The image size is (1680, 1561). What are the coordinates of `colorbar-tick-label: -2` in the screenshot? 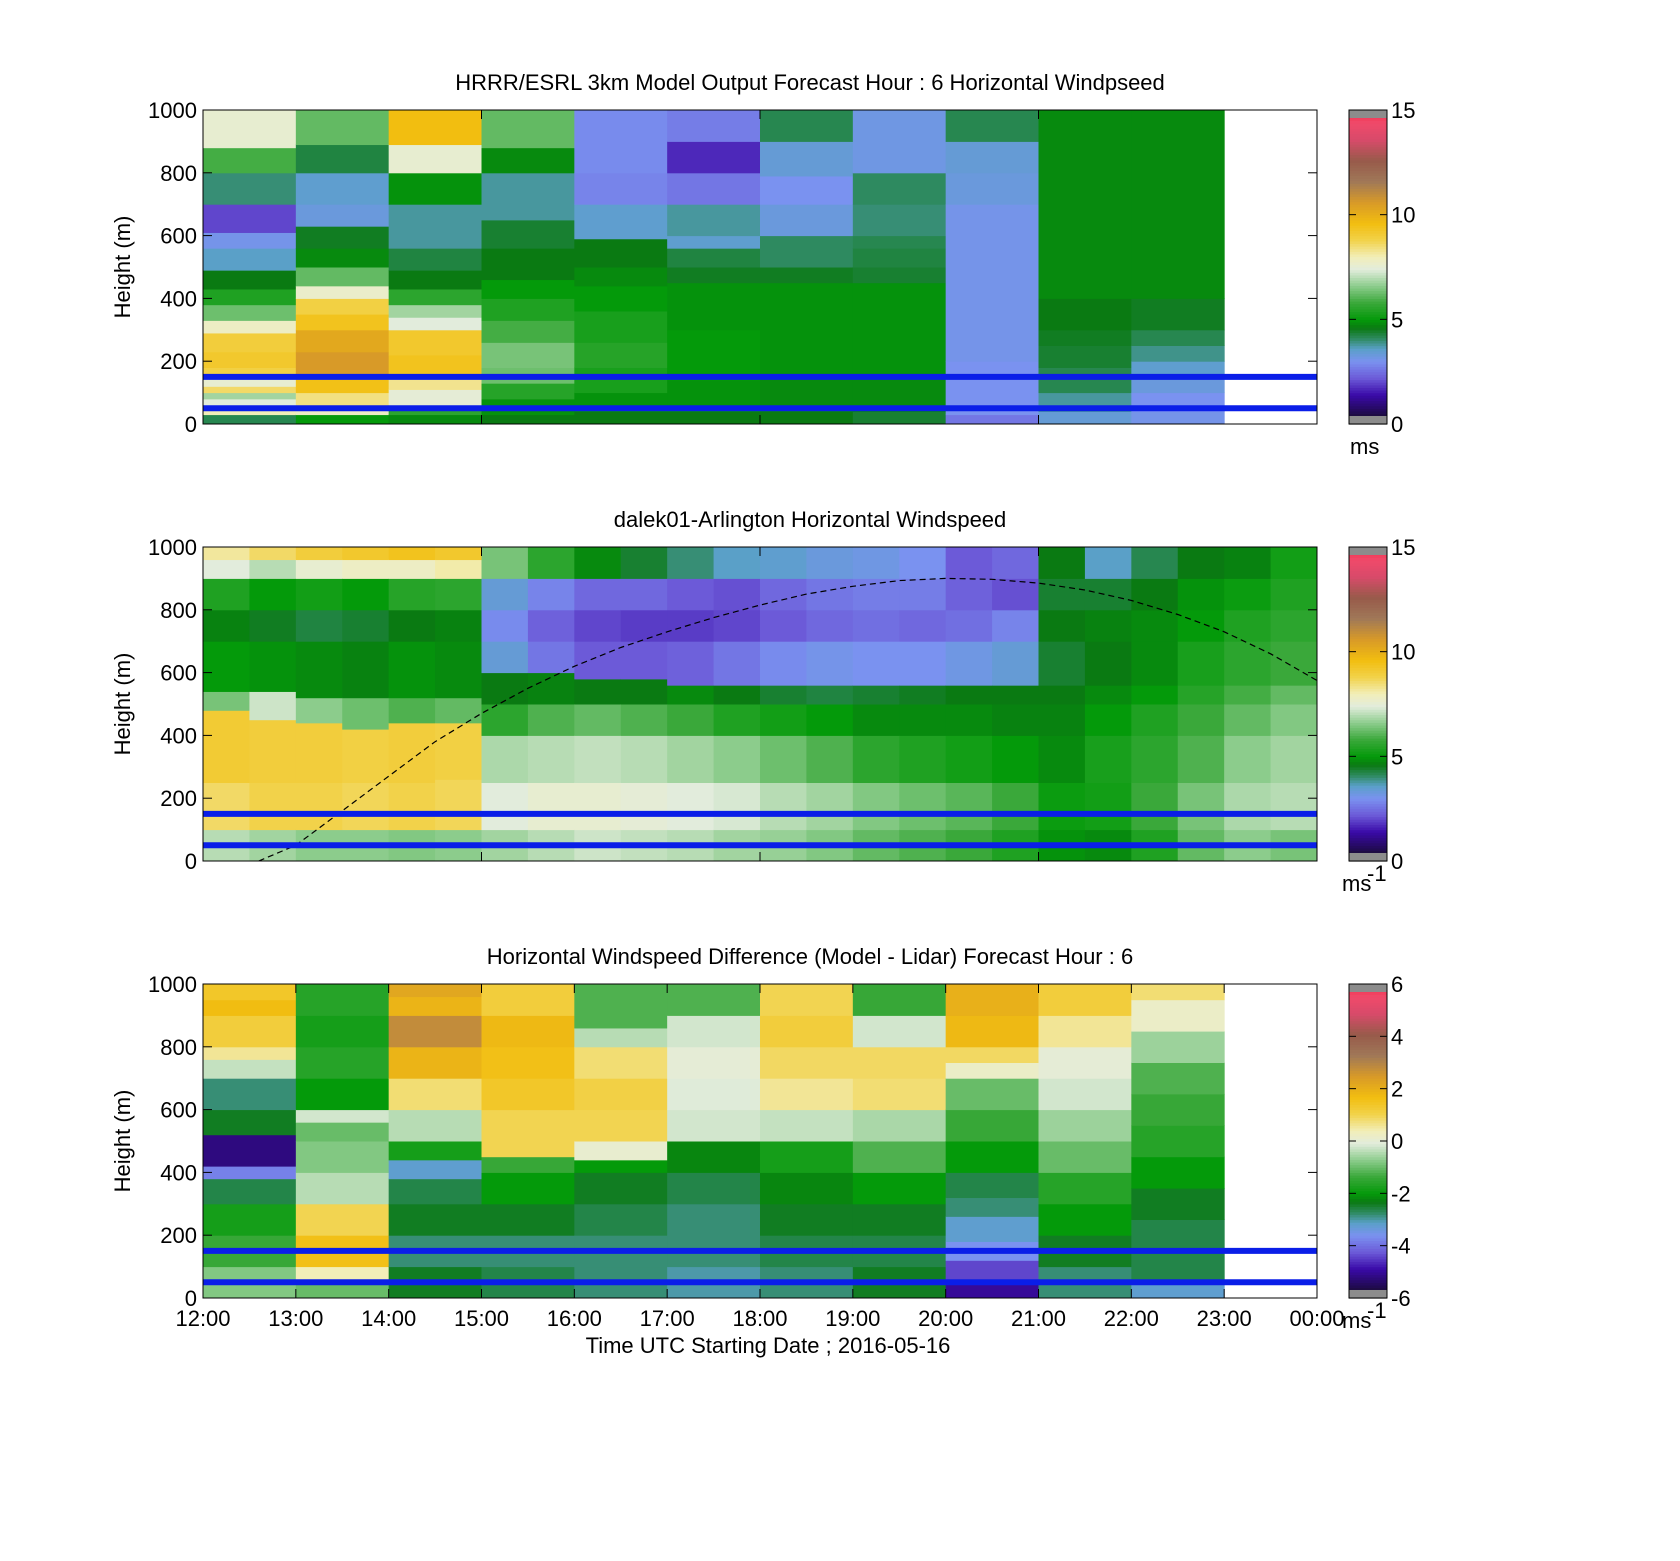 It's located at (1401, 1193).